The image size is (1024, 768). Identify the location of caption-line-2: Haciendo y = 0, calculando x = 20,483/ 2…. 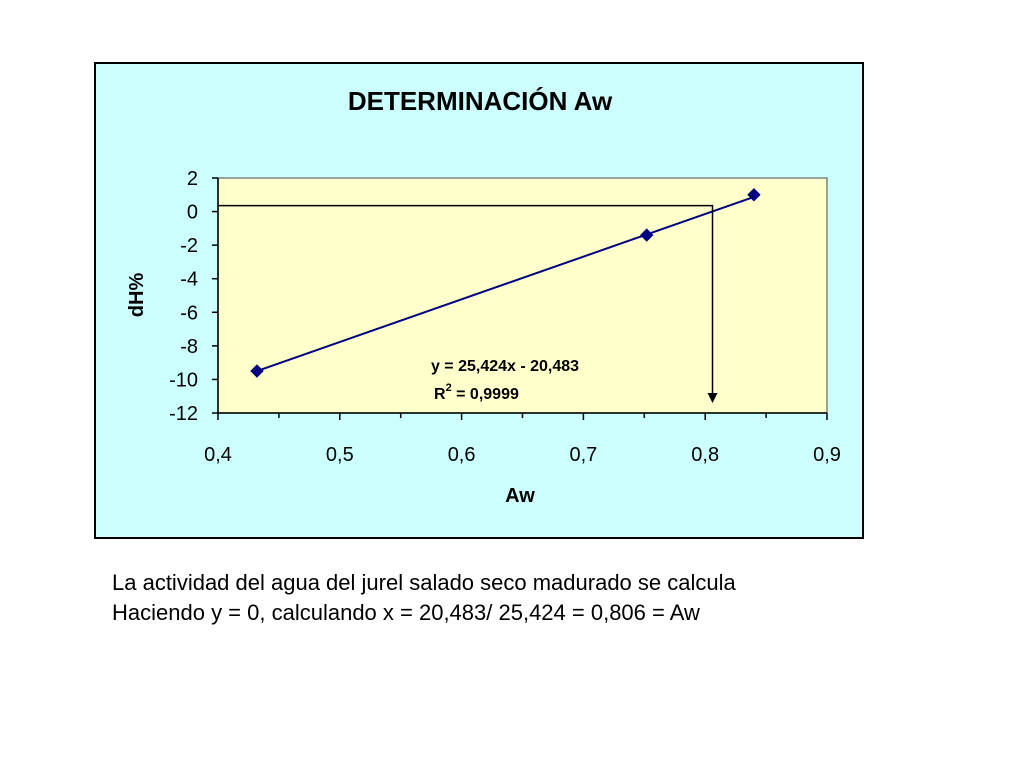
(406, 612).